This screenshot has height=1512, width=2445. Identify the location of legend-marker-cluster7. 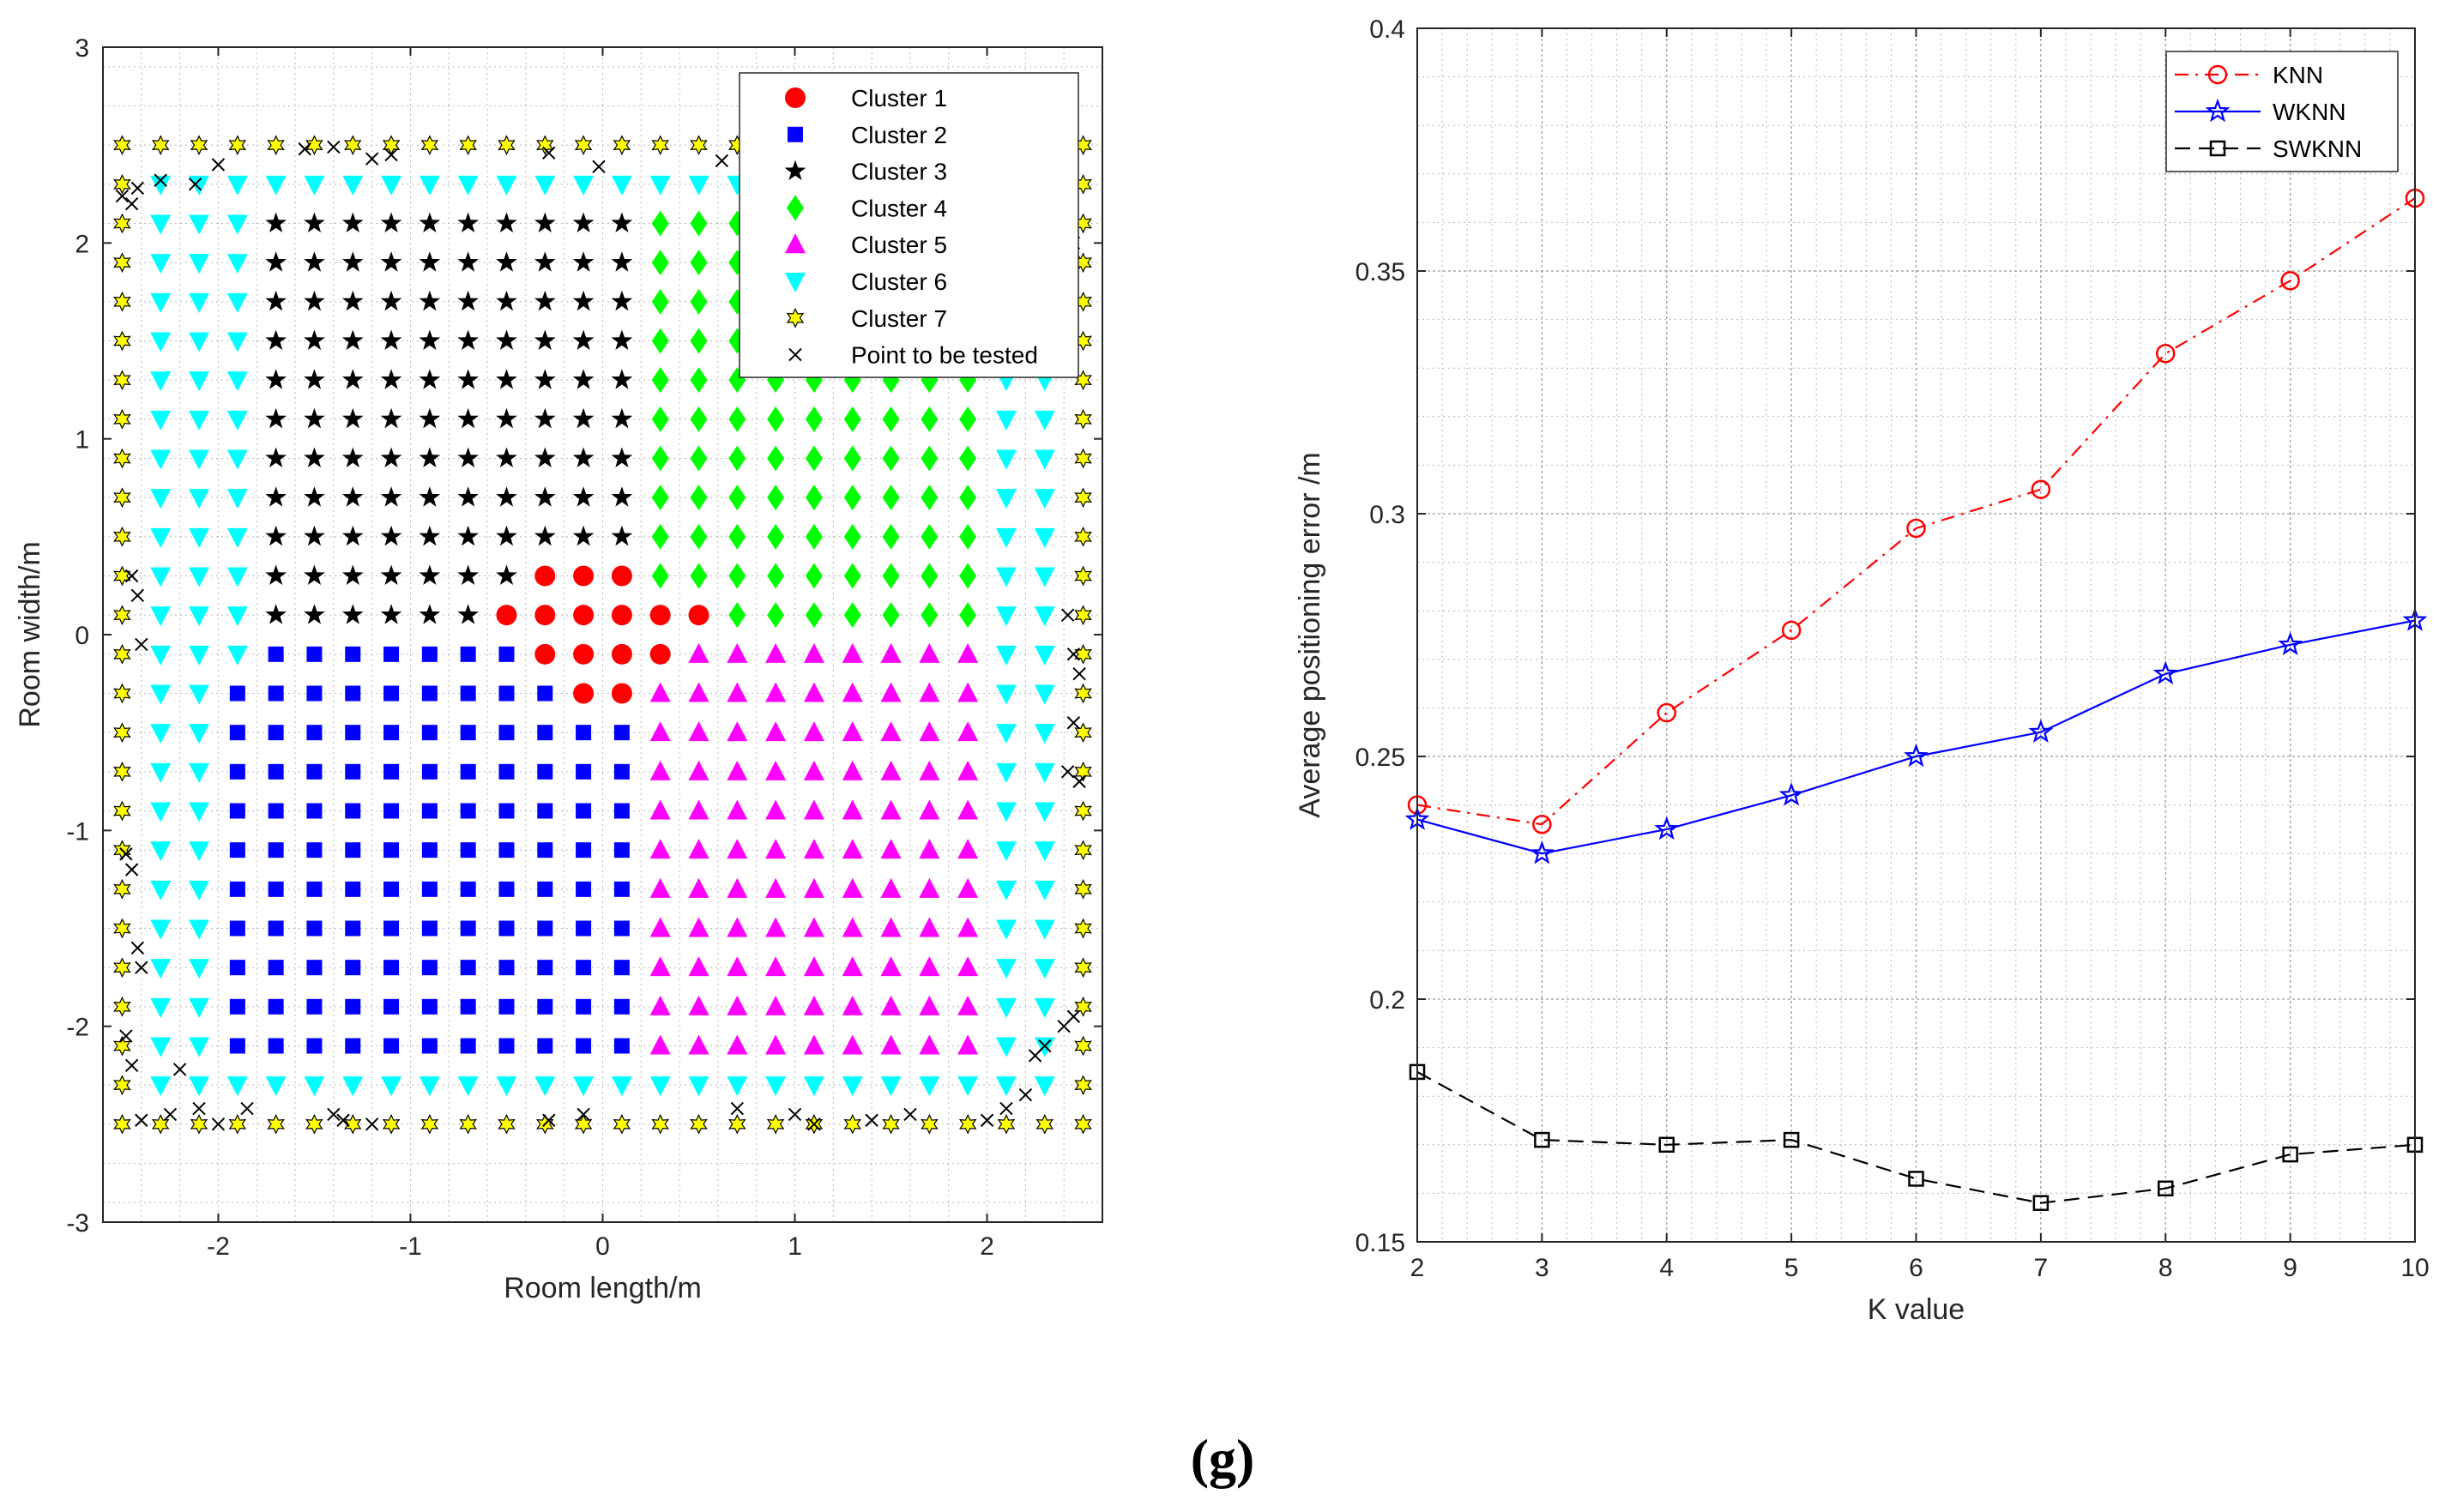
(795, 317).